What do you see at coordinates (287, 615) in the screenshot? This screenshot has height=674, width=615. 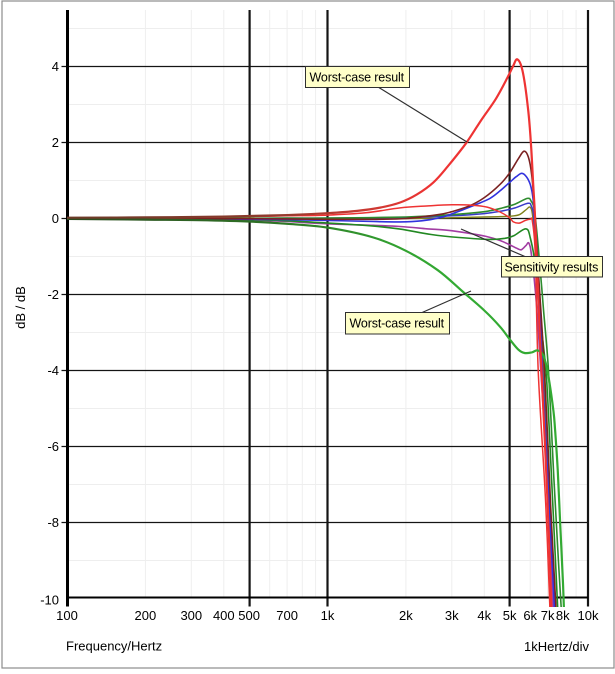 I see `svg-text: 700` at bounding box center [287, 615].